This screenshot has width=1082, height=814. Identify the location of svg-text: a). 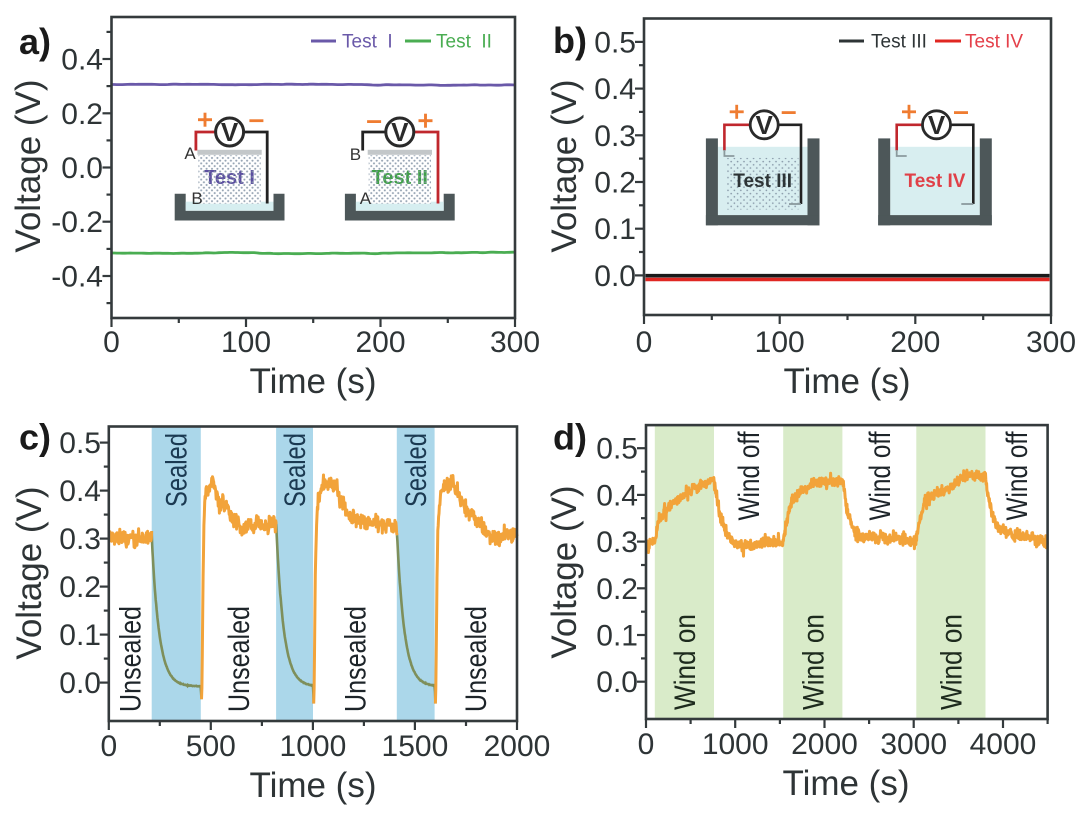
(35, 41).